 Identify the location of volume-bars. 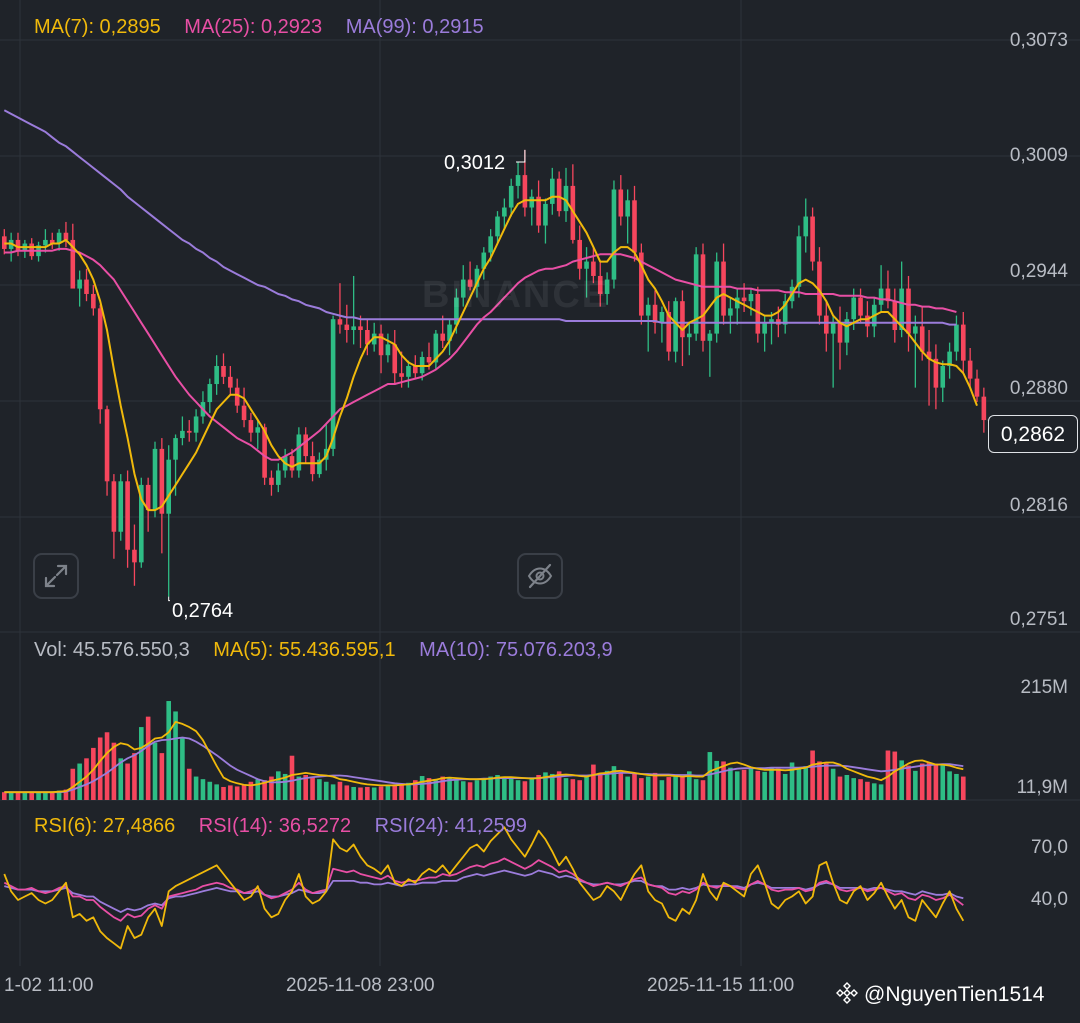
(484, 750).